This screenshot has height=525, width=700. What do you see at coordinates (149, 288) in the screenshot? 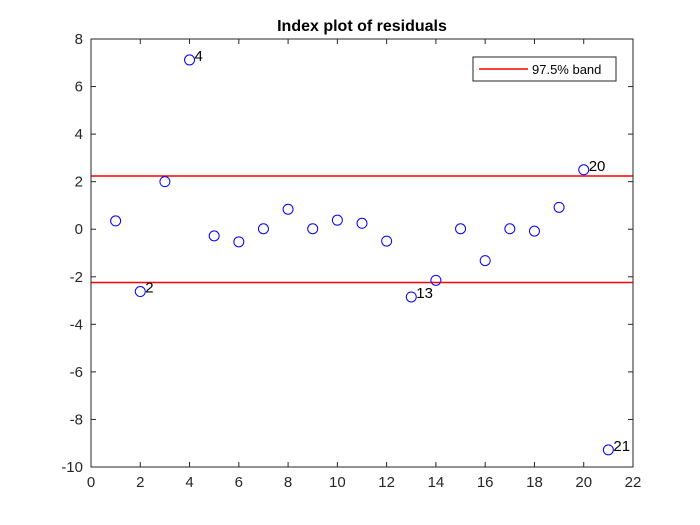
I see `point-label: 2` at bounding box center [149, 288].